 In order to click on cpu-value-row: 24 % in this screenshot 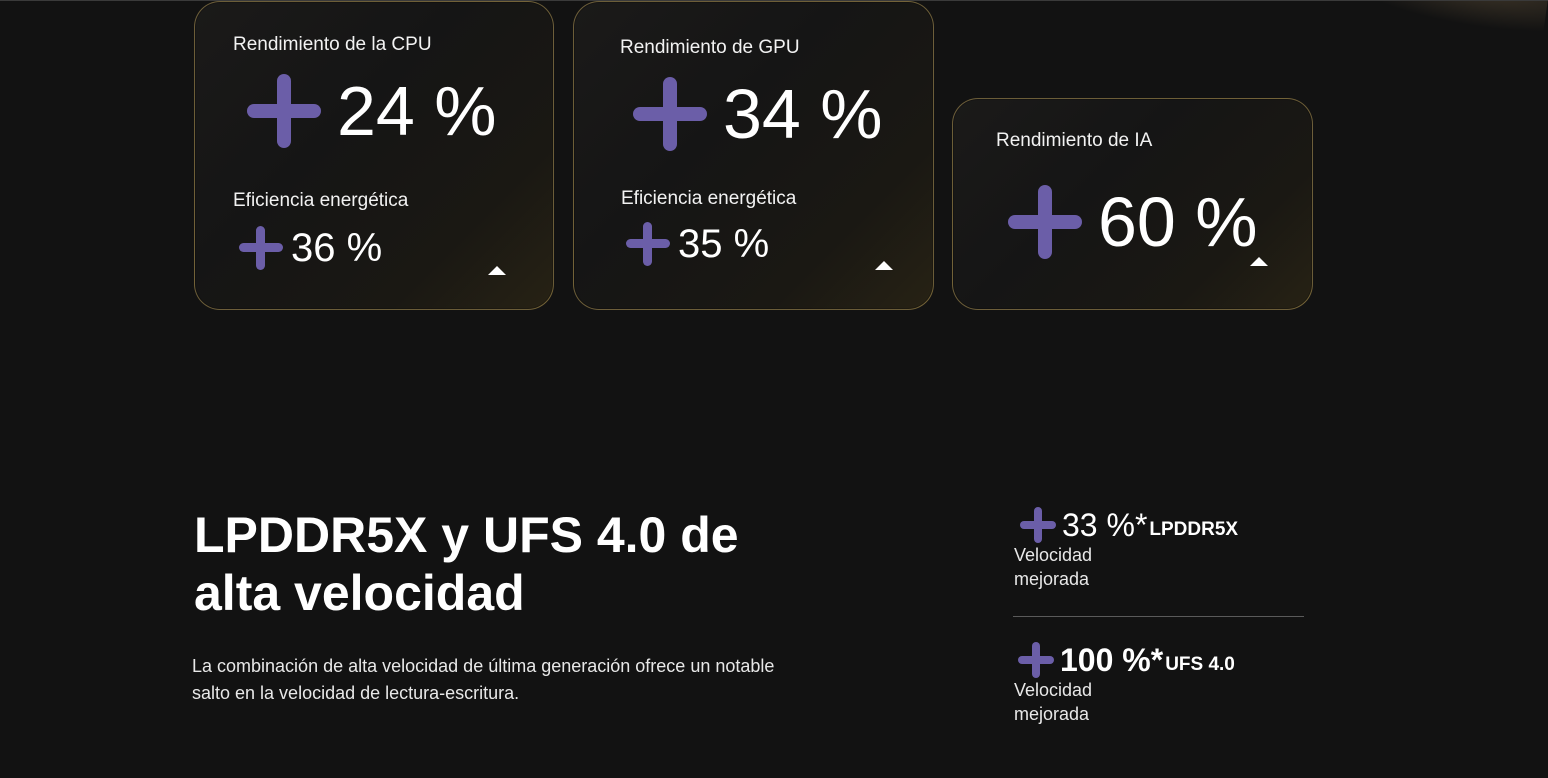, I will do `click(372, 111)`.